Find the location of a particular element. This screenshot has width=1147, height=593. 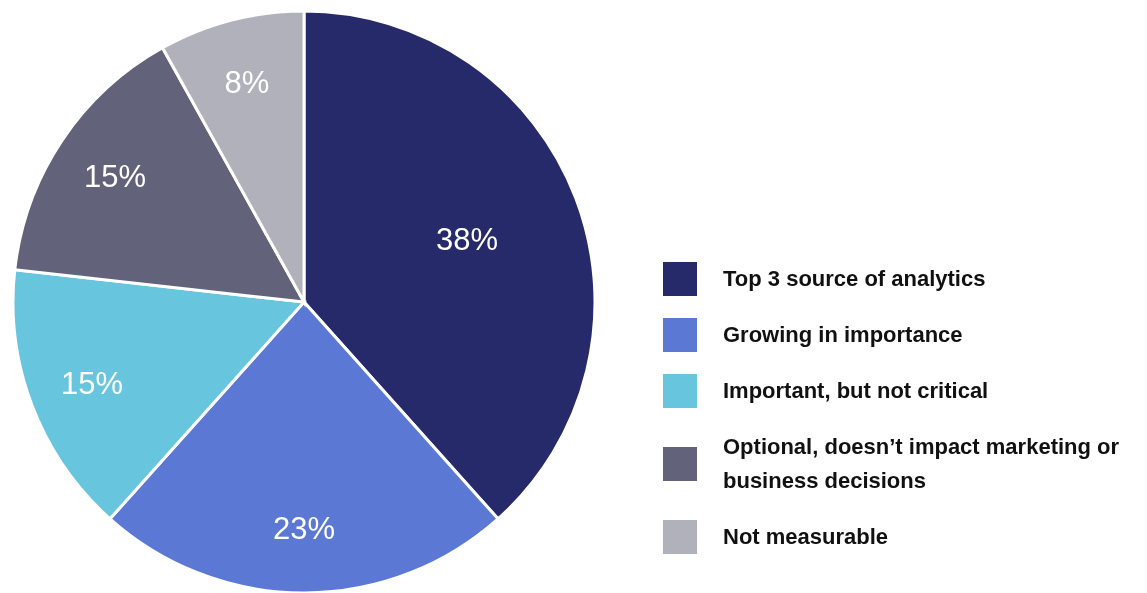

legend-label: Important, but not critical is located at coordinates (856, 391).